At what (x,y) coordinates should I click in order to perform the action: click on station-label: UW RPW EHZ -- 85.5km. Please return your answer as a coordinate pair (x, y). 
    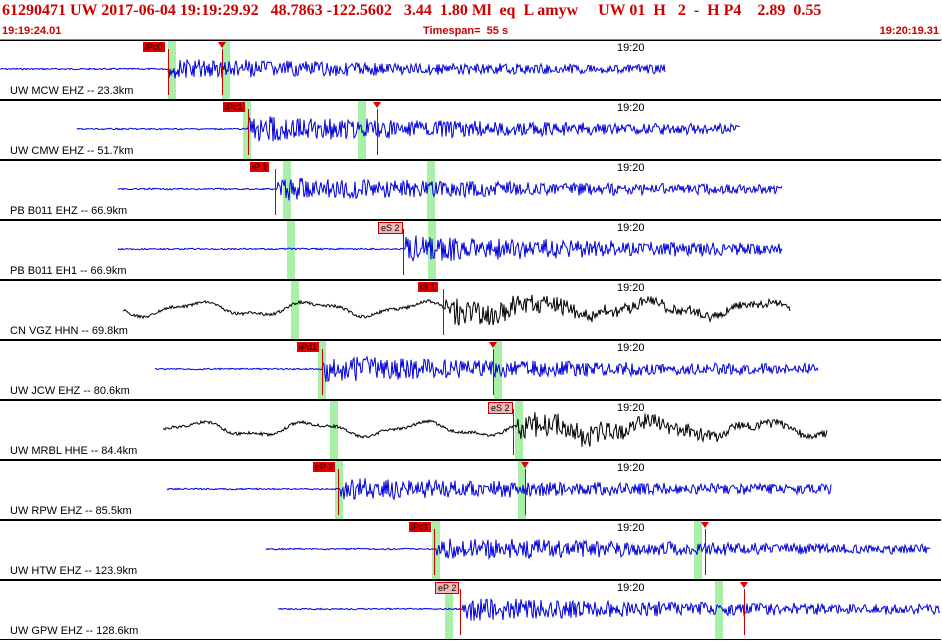
    Looking at the image, I should click on (71, 511).